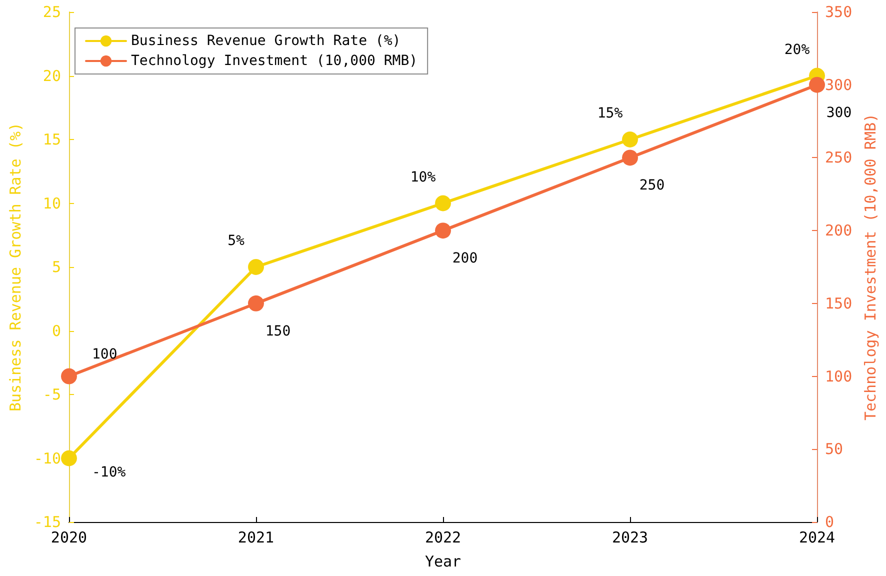 The image size is (886, 576). I want to click on data-label: 200, so click(465, 258).